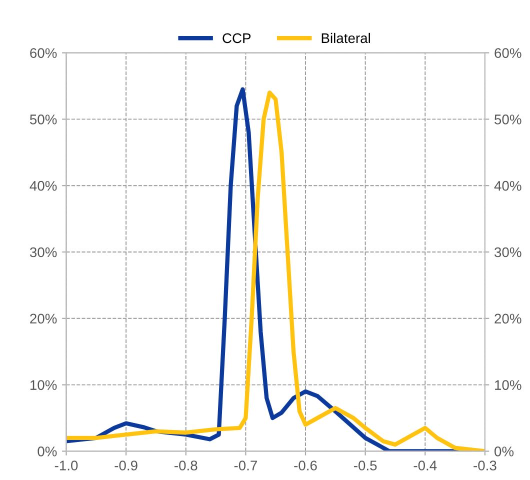 This screenshot has width=530, height=480. What do you see at coordinates (236, 38) in the screenshot?
I see `legend-label: CCP` at bounding box center [236, 38].